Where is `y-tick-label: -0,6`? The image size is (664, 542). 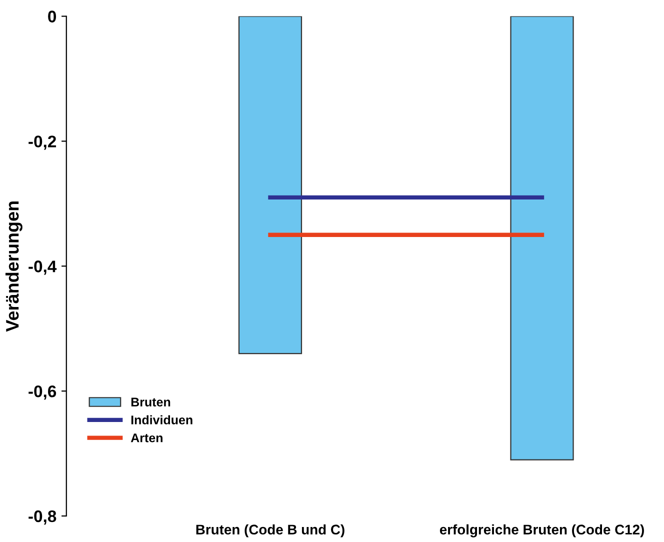
y-tick-label: -0,6 is located at coordinates (42, 392).